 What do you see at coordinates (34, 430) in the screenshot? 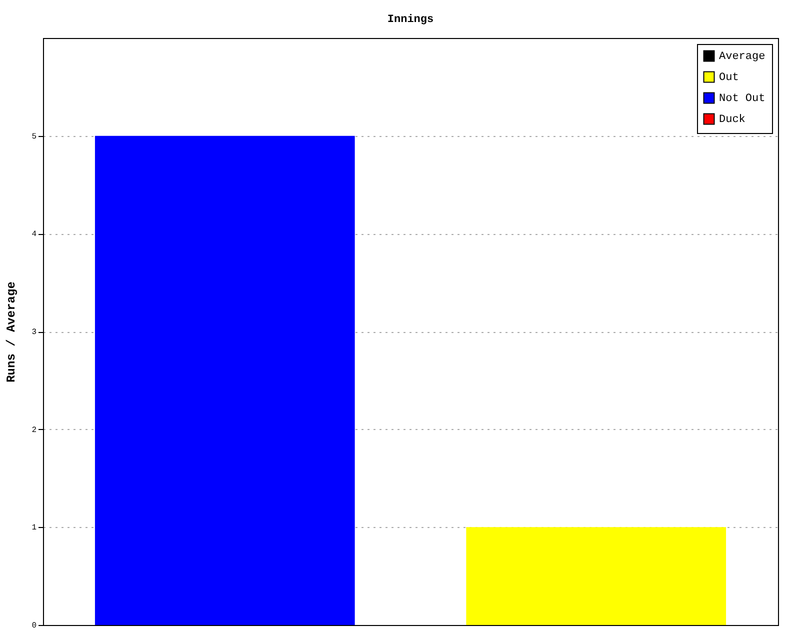
I see `y-tick-label: 2` at bounding box center [34, 430].